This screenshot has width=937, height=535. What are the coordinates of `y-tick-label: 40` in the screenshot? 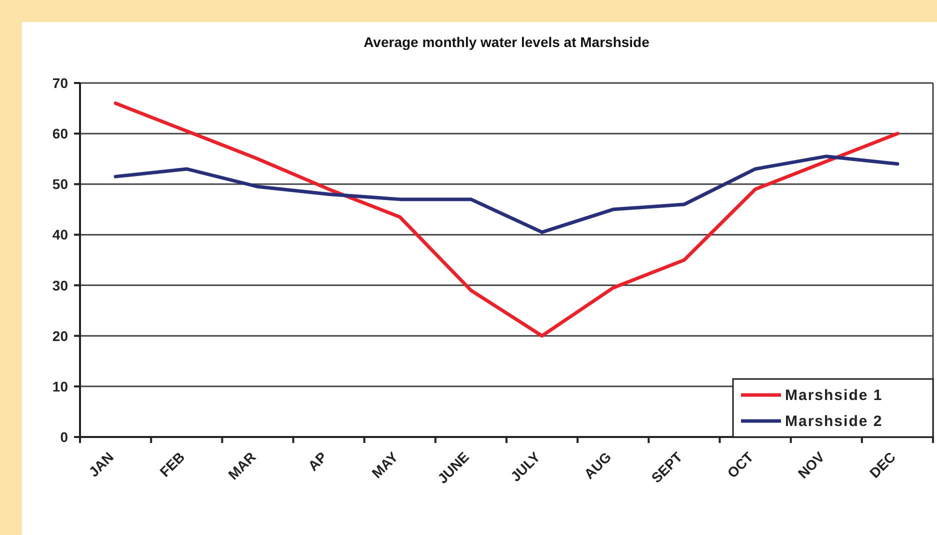 It's located at (60, 234).